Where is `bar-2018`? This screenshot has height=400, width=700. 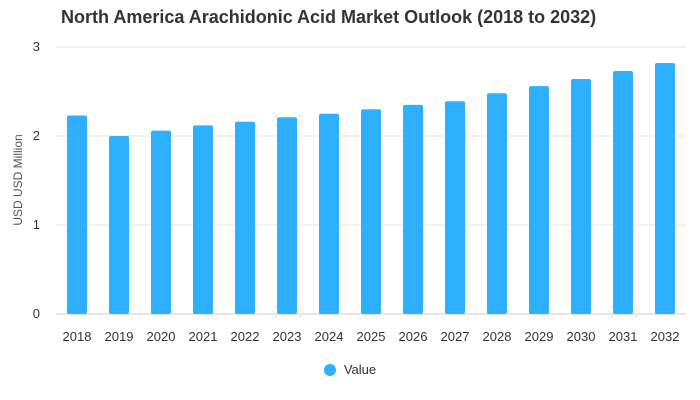
bar-2018 is located at coordinates (77, 214).